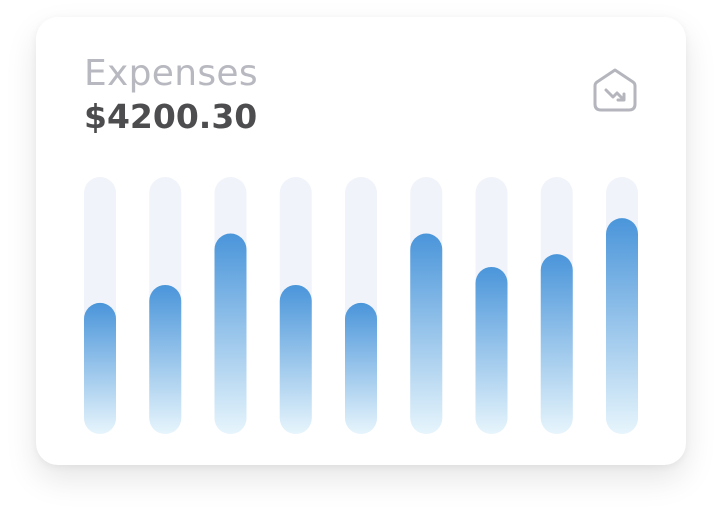 This screenshot has height=520, width=722. I want to click on trending-down-icon-graphic, so click(615, 90).